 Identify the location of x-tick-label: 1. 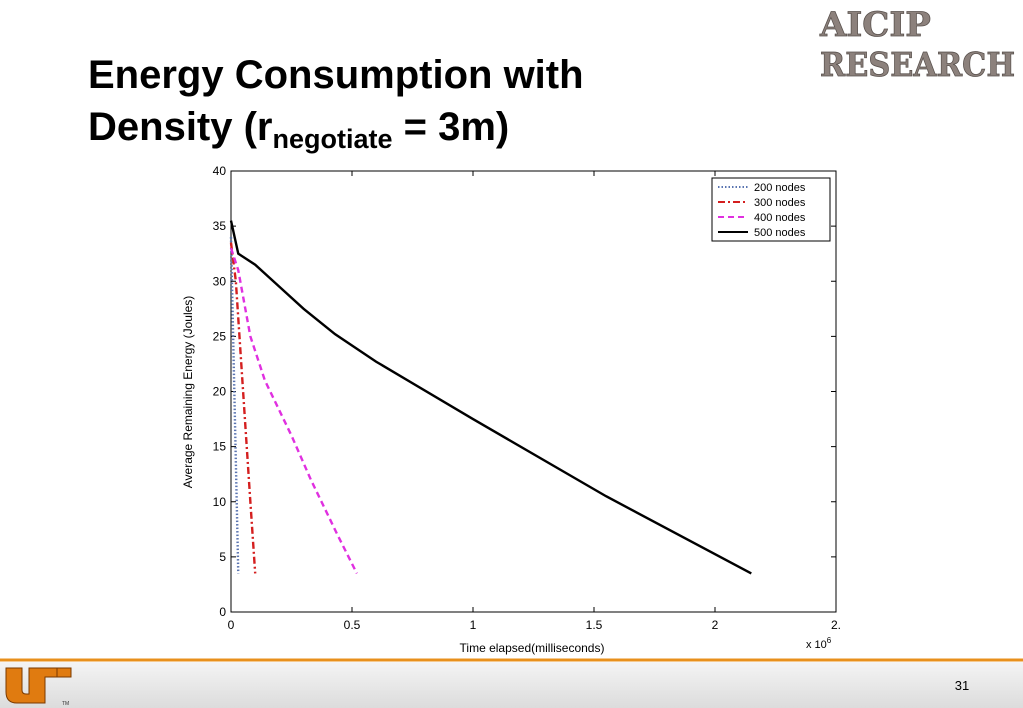
(473, 625).